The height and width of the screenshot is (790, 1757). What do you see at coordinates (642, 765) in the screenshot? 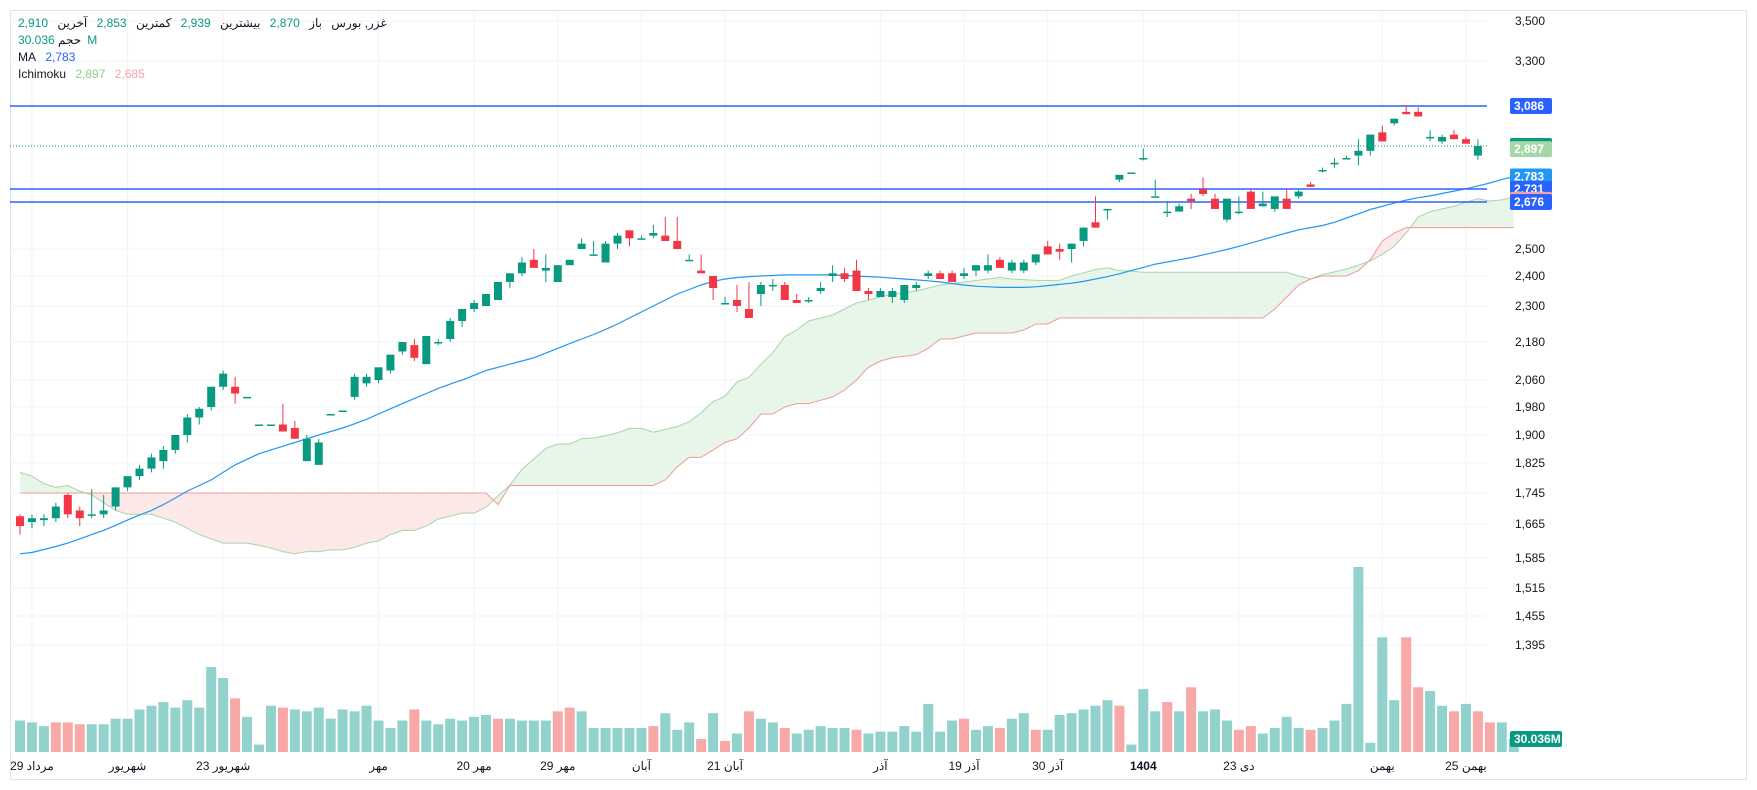
I see `x-axis-label: آبان` at bounding box center [642, 765].